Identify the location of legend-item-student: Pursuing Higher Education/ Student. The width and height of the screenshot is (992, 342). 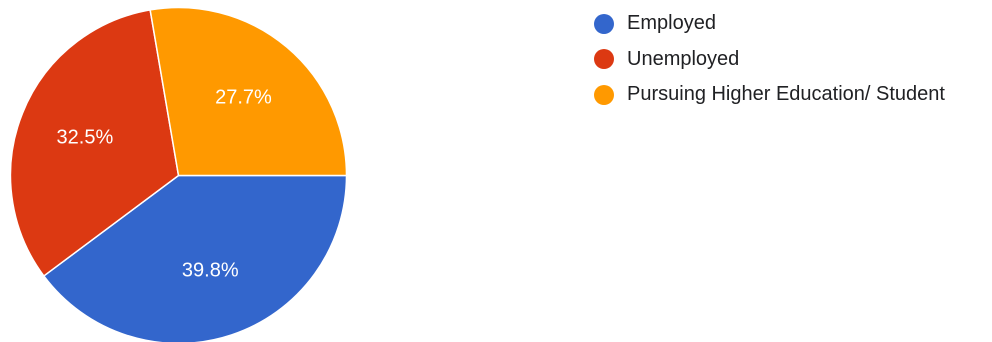
(769, 95).